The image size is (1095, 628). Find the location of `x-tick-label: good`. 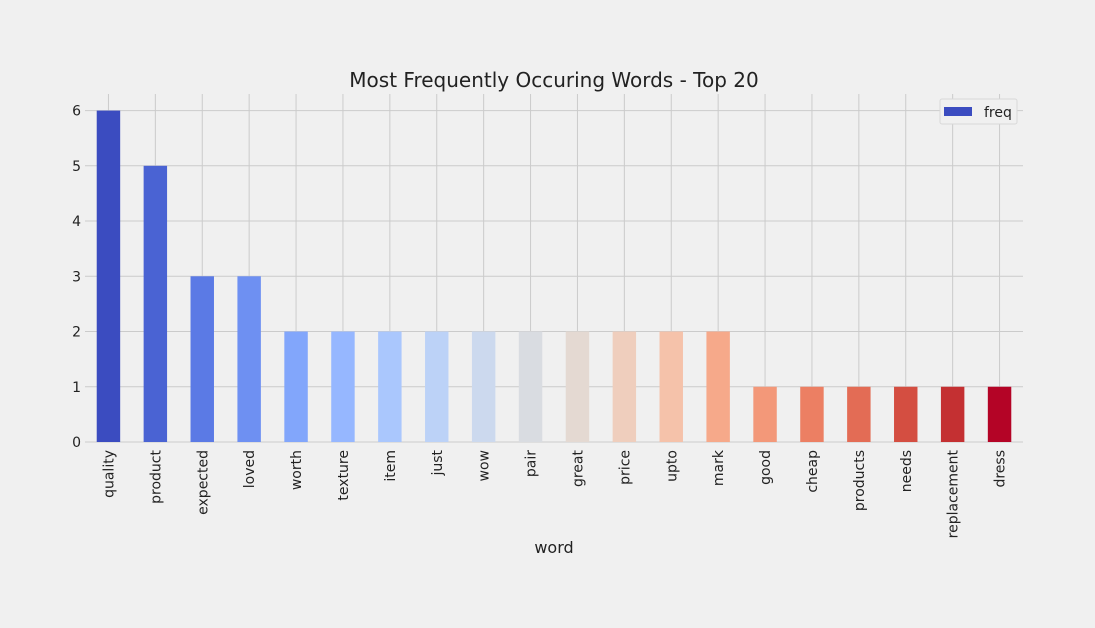

x-tick-label: good is located at coordinates (766, 467).